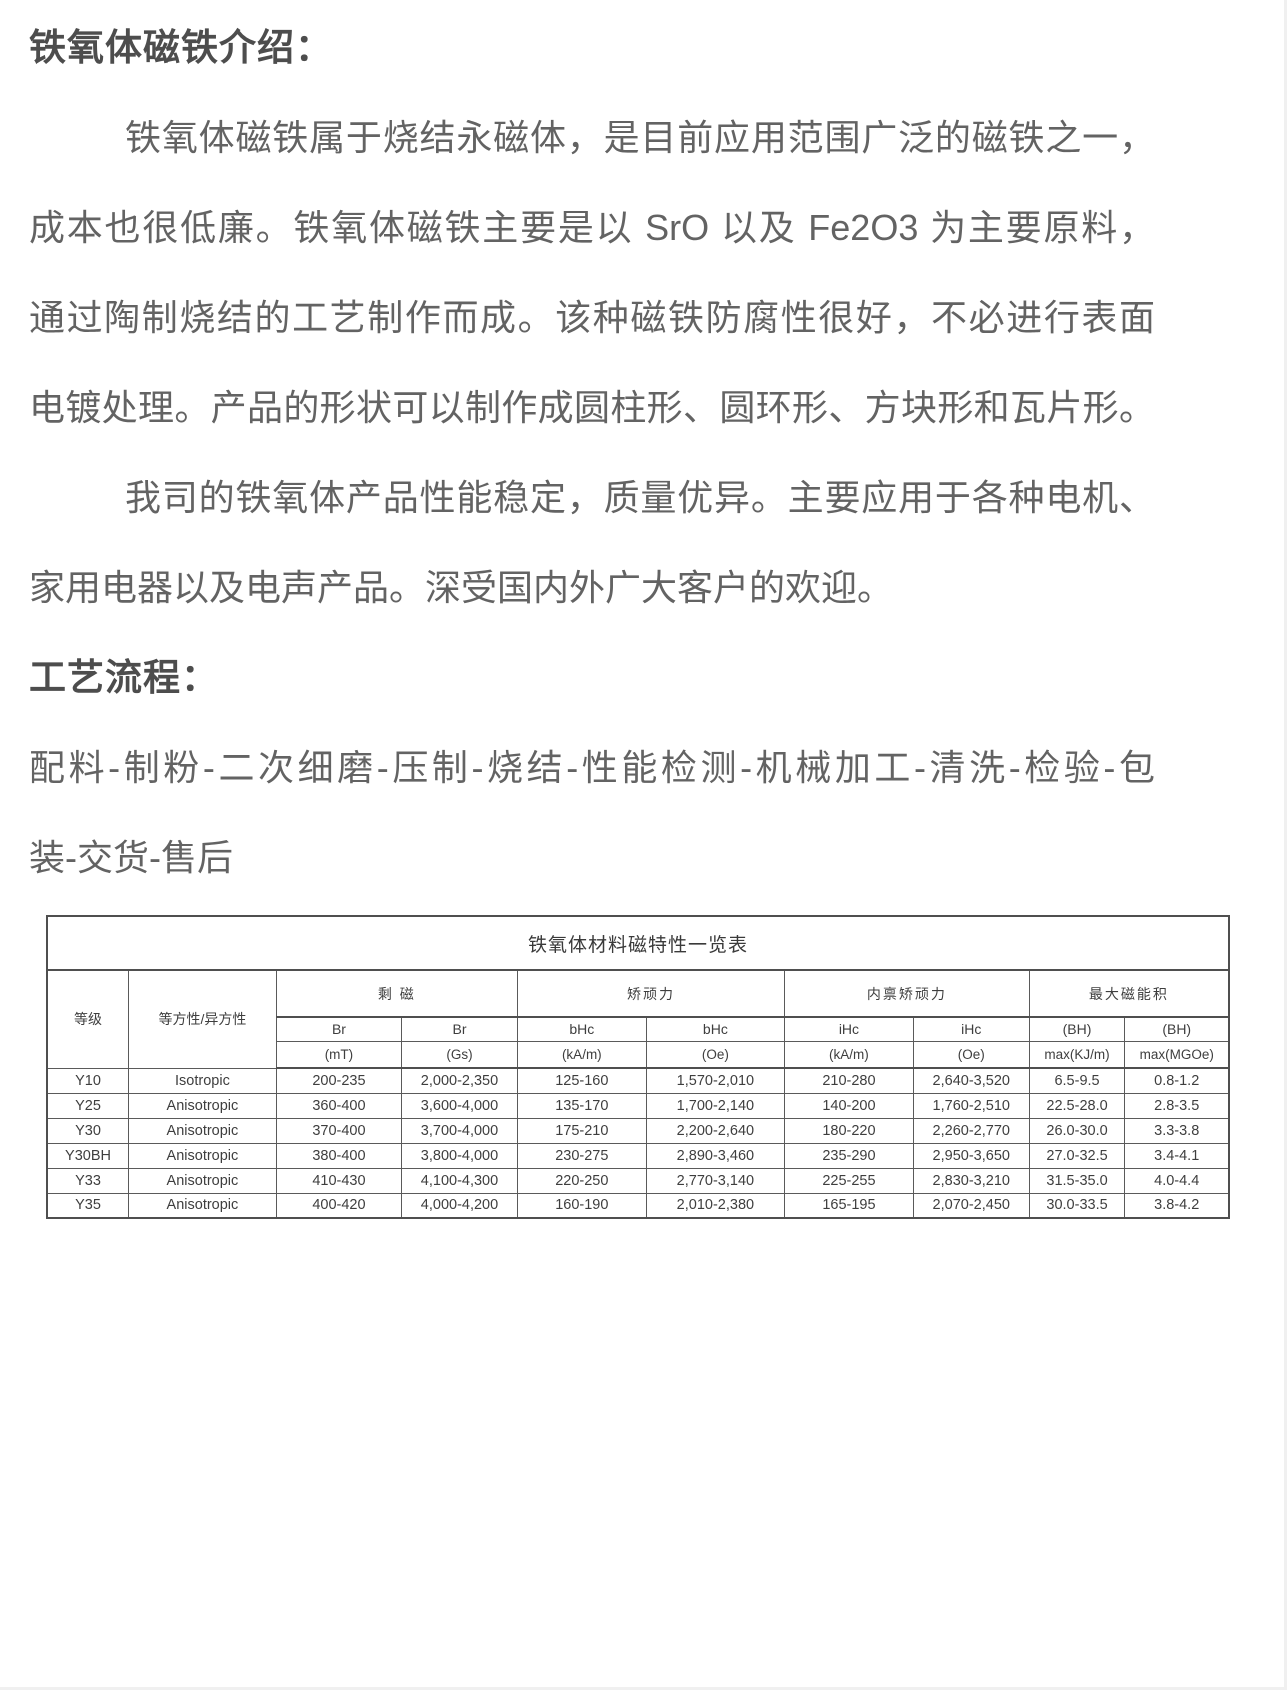  Describe the element at coordinates (849, 1155) in the screenshot. I see `table-cell: 235-290` at that location.